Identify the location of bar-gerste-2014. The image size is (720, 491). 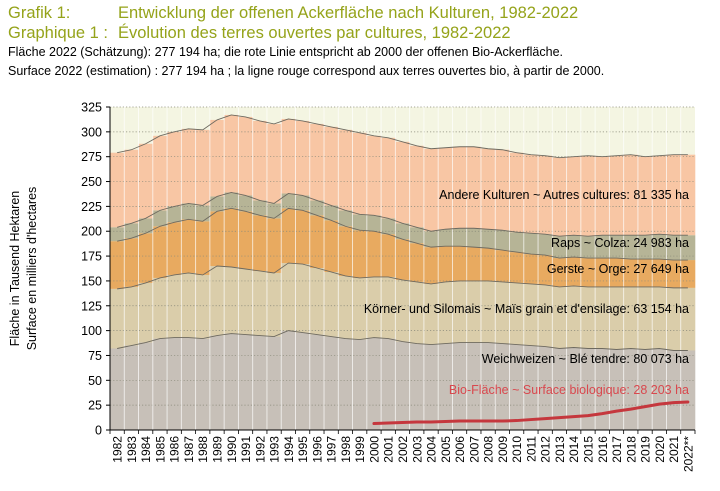
(574, 271).